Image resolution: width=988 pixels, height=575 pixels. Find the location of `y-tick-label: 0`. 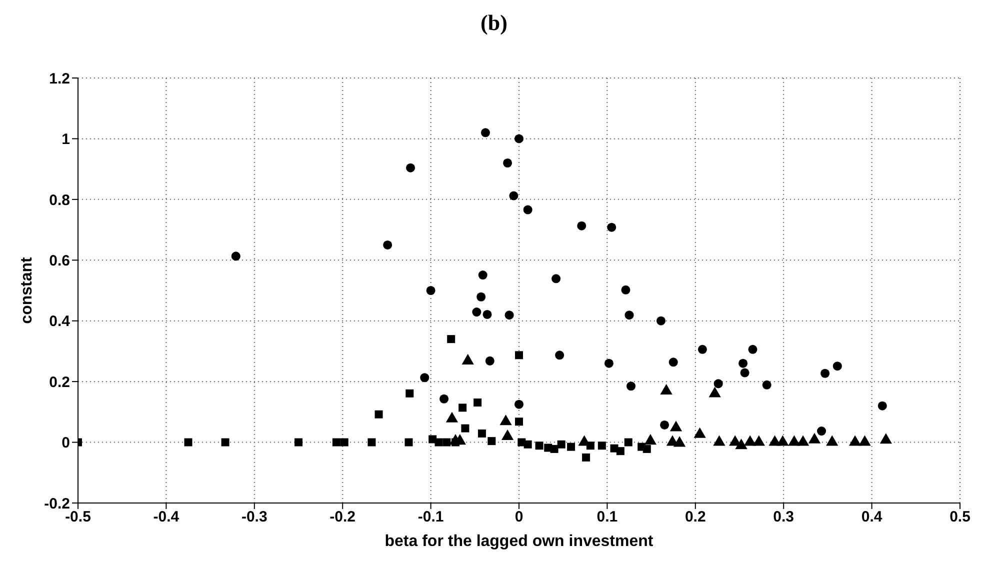

y-tick-label: 0 is located at coordinates (66, 443).